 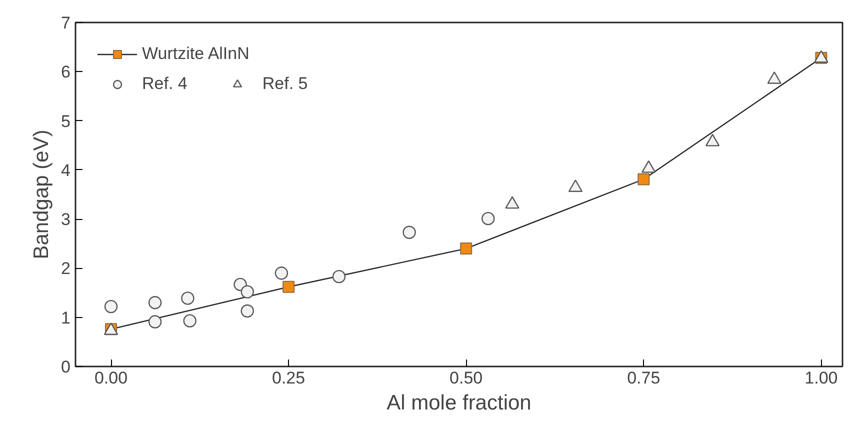 I want to click on y-tick-label: 1, so click(x=66, y=318).